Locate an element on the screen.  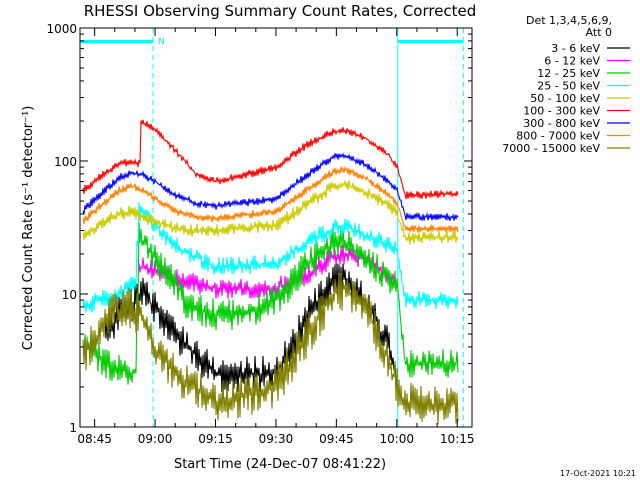
legend-title-line: Det 1,3,4,5,6,9, is located at coordinates (569, 20).